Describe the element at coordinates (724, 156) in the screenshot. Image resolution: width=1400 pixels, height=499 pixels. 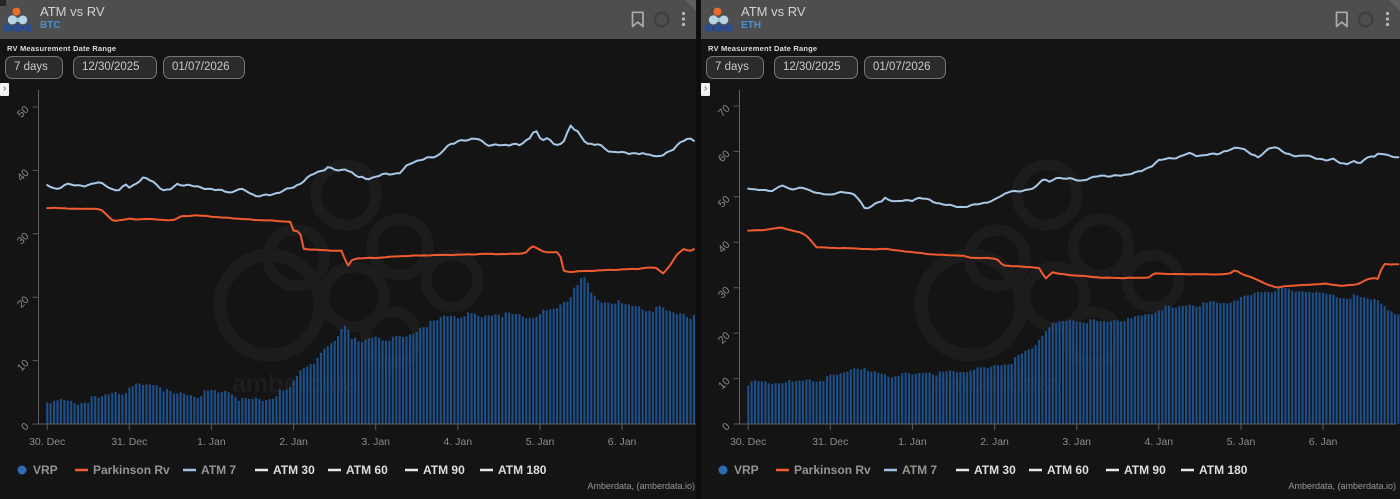
I see `svg-text: 60` at that location.